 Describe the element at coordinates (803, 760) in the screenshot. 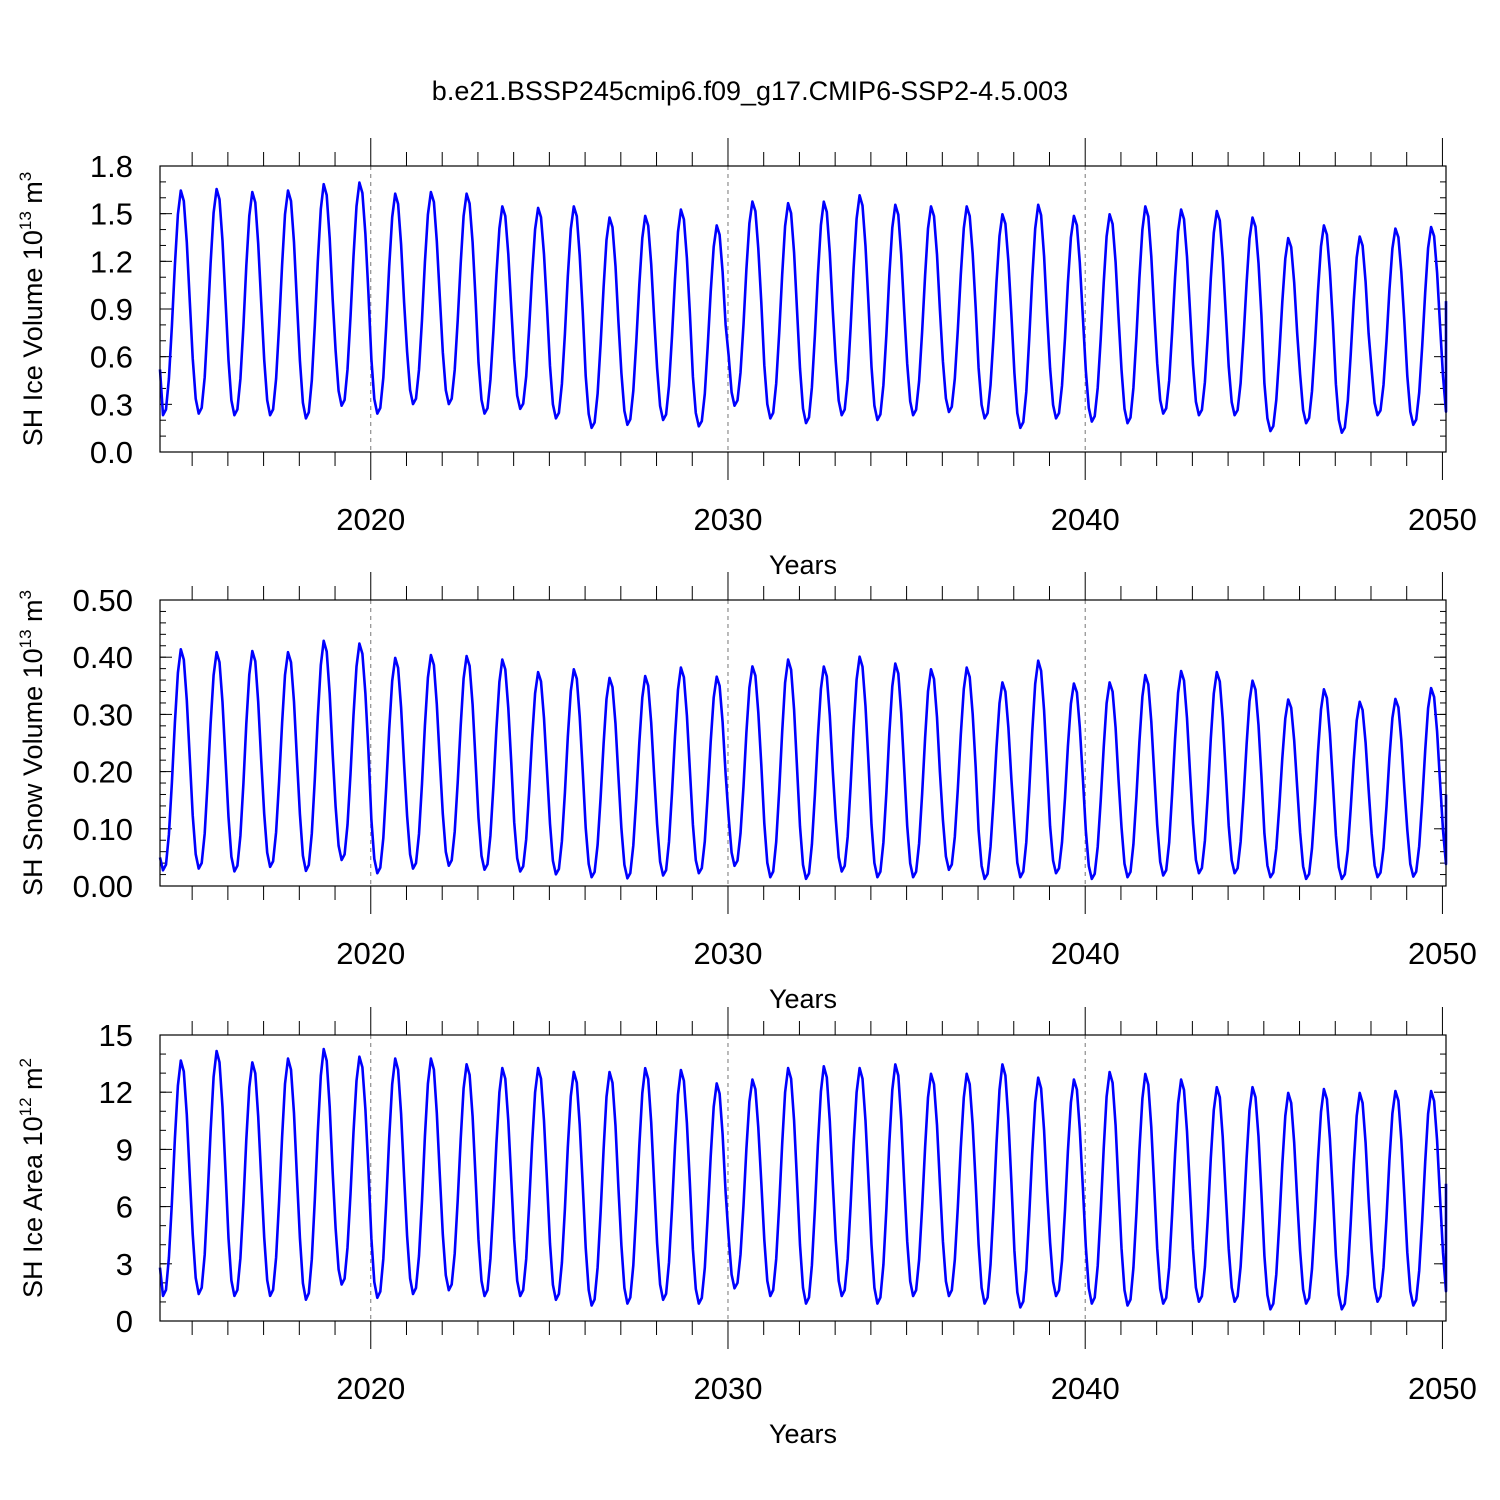

I see `snow-volume-series-line` at that location.